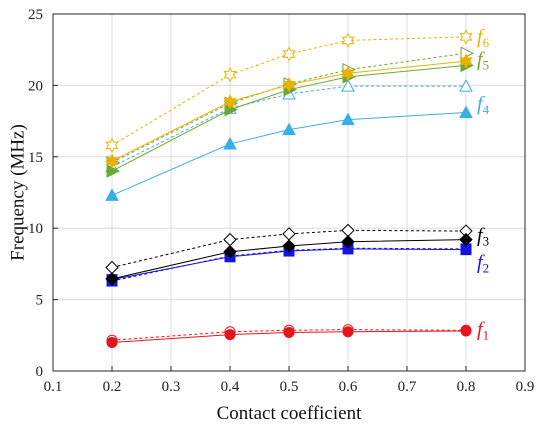  Describe the element at coordinates (289, 413) in the screenshot. I see `x-axis-title: Contact coefficient` at that location.